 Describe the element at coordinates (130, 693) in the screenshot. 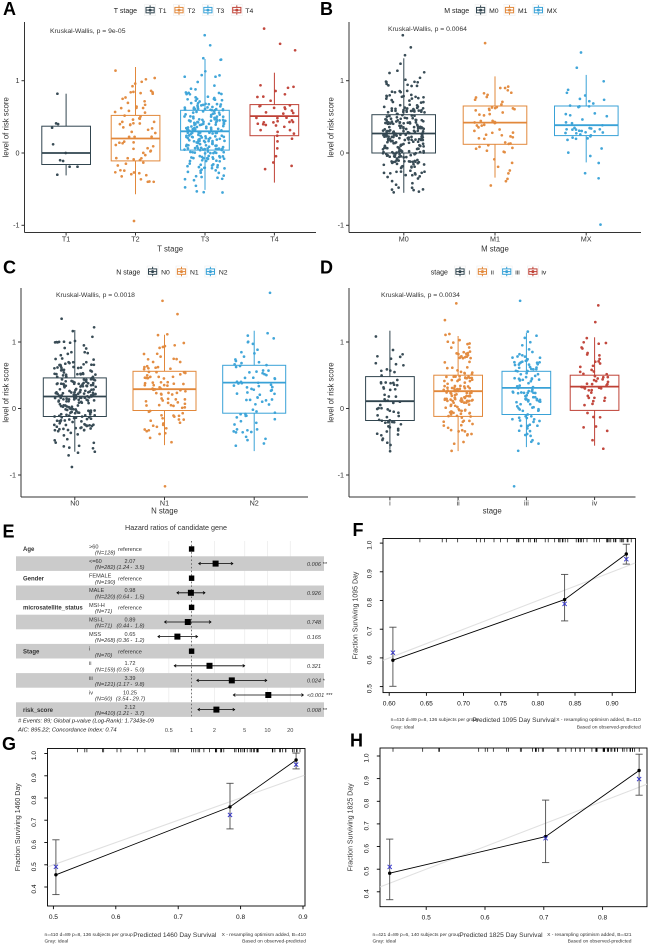

I see `svg-text: 10.25` at that location.